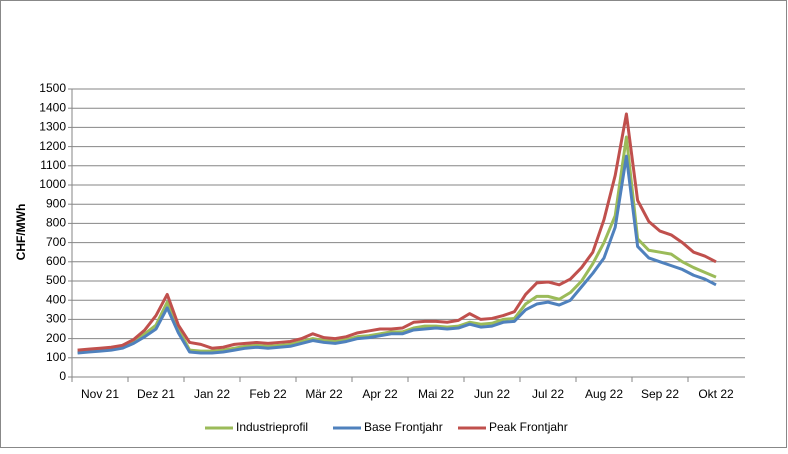 This screenshot has height=454, width=788. I want to click on x-tick-label: Apr 22, so click(380, 394).